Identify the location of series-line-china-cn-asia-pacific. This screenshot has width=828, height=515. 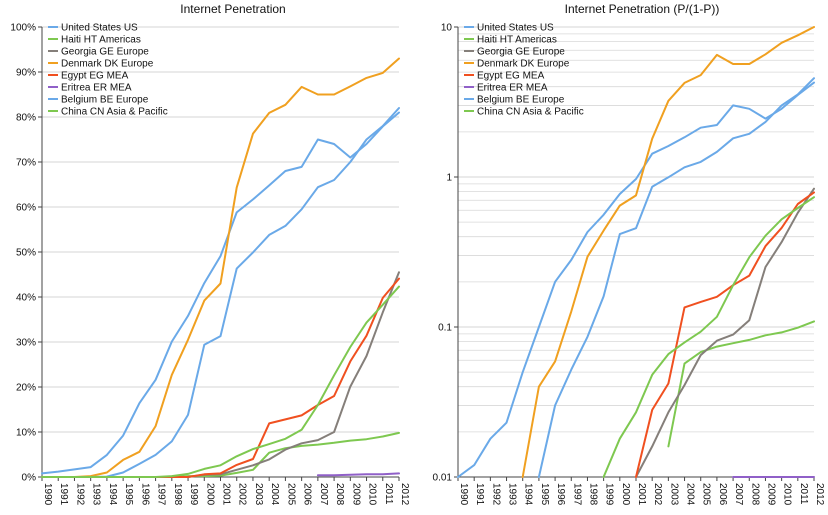
(708, 337).